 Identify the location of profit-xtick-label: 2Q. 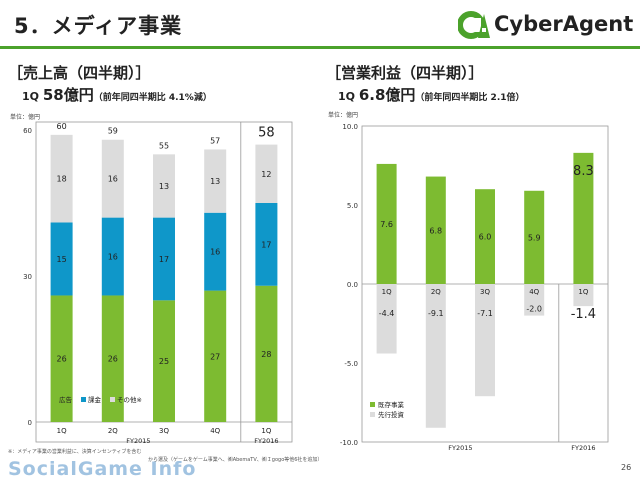
(436, 292).